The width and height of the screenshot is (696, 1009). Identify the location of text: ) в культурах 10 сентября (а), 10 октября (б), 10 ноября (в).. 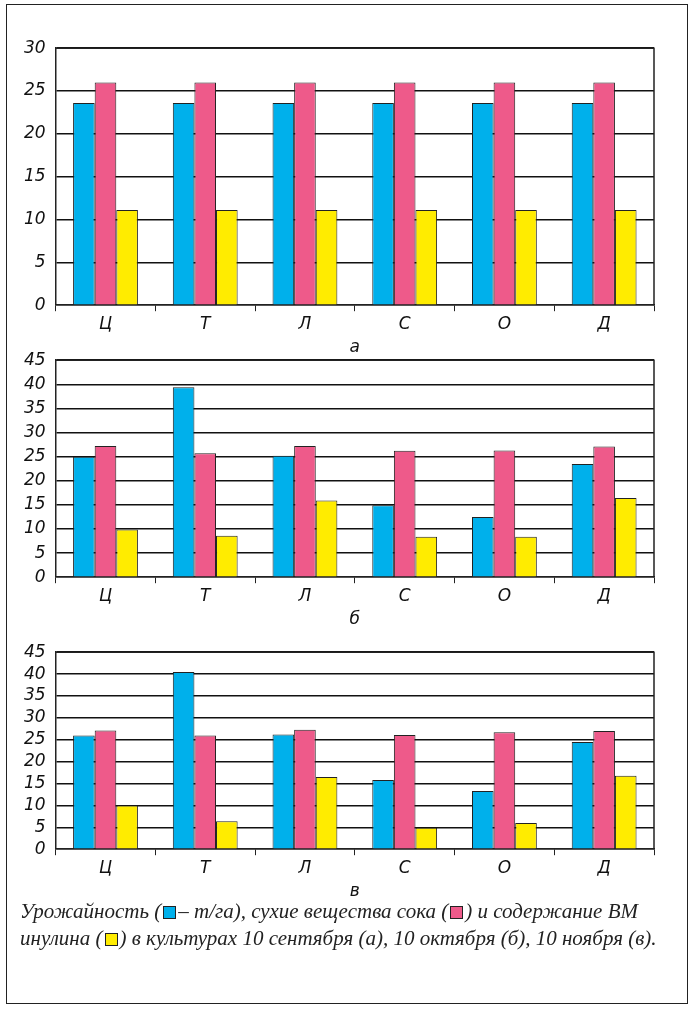
(388, 938).